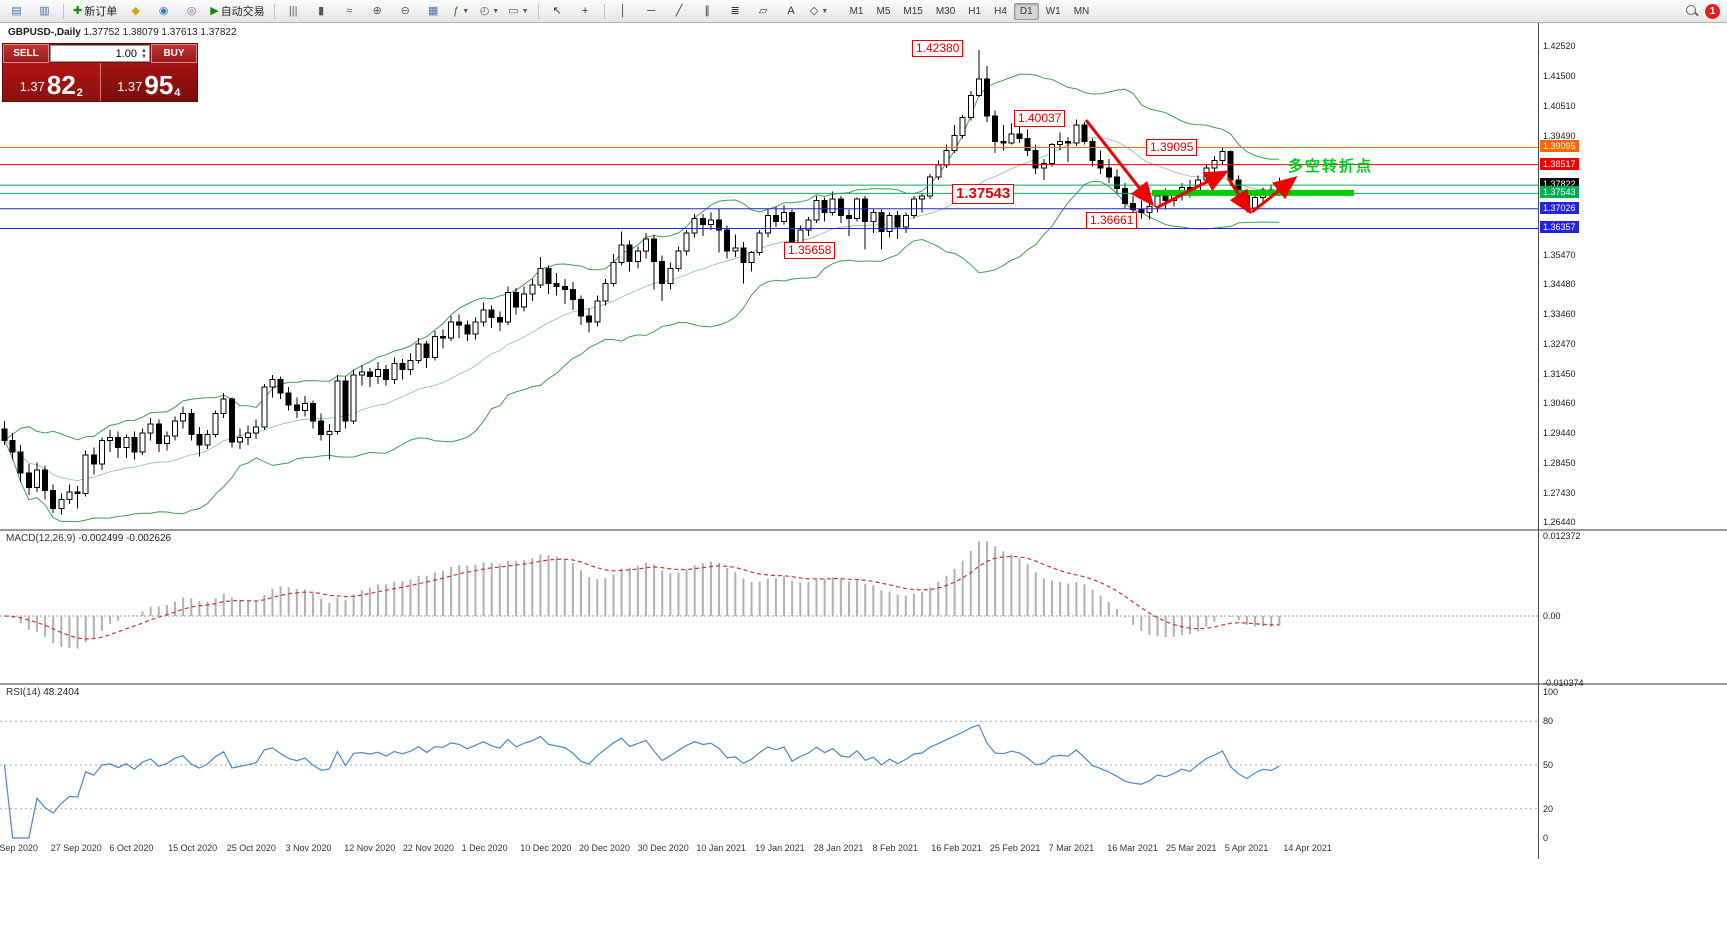  I want to click on cursor-button: ↖, so click(557, 11).